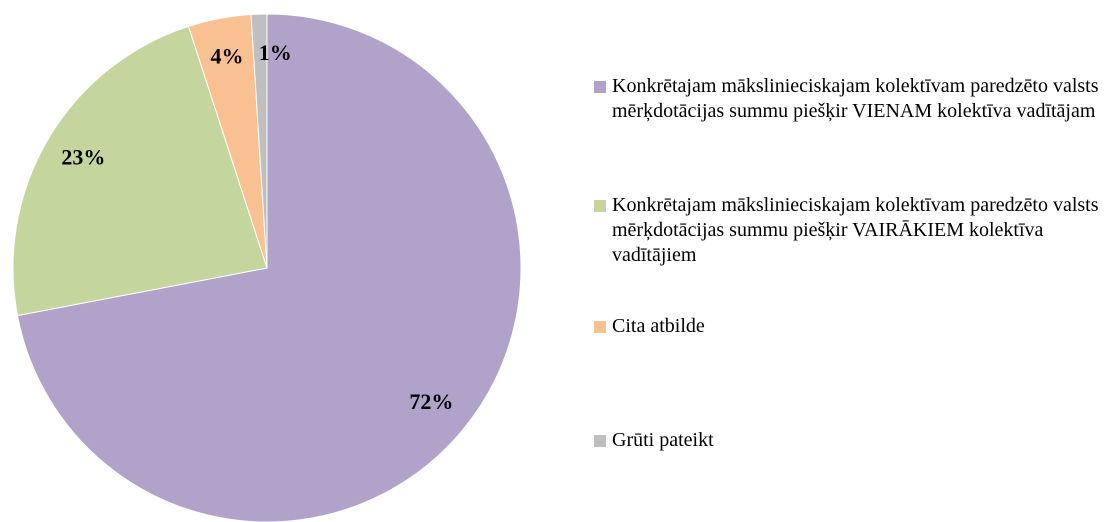 This screenshot has height=522, width=1107. Describe the element at coordinates (658, 326) in the screenshot. I see `legend-label: Cita atbilde` at that location.